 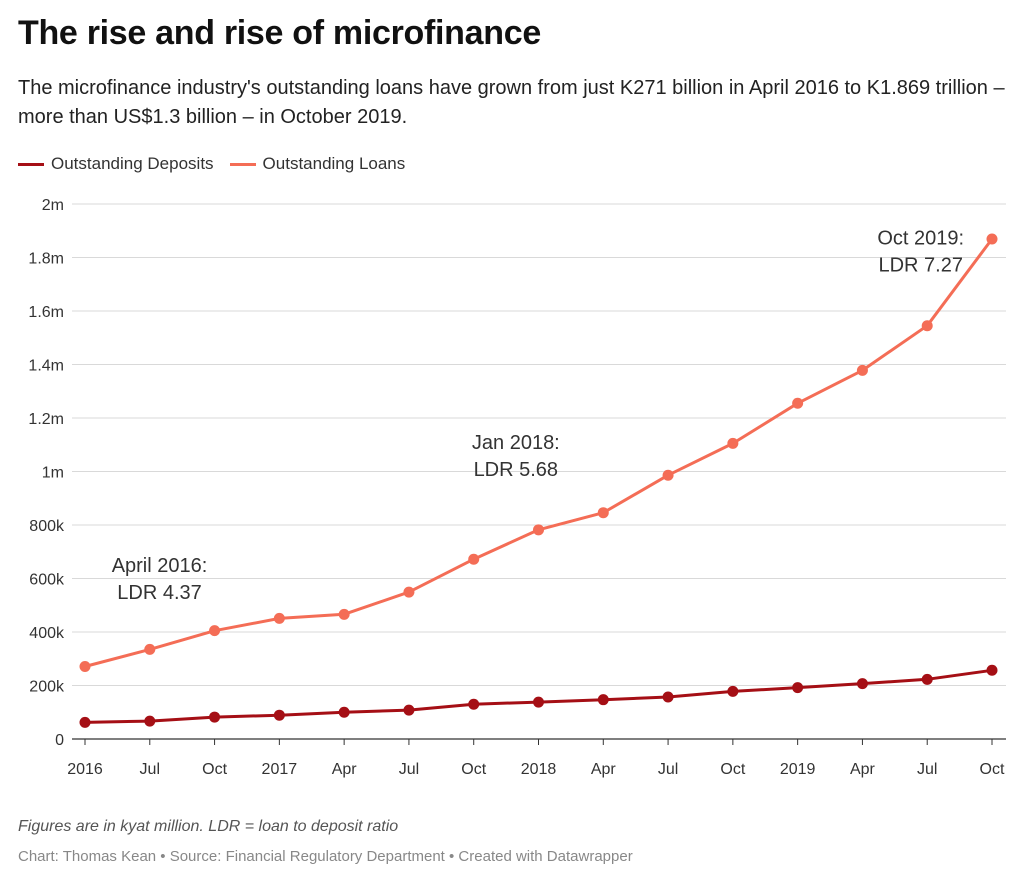 What do you see at coordinates (53, 205) in the screenshot?
I see `y-tick-label: 2m` at bounding box center [53, 205].